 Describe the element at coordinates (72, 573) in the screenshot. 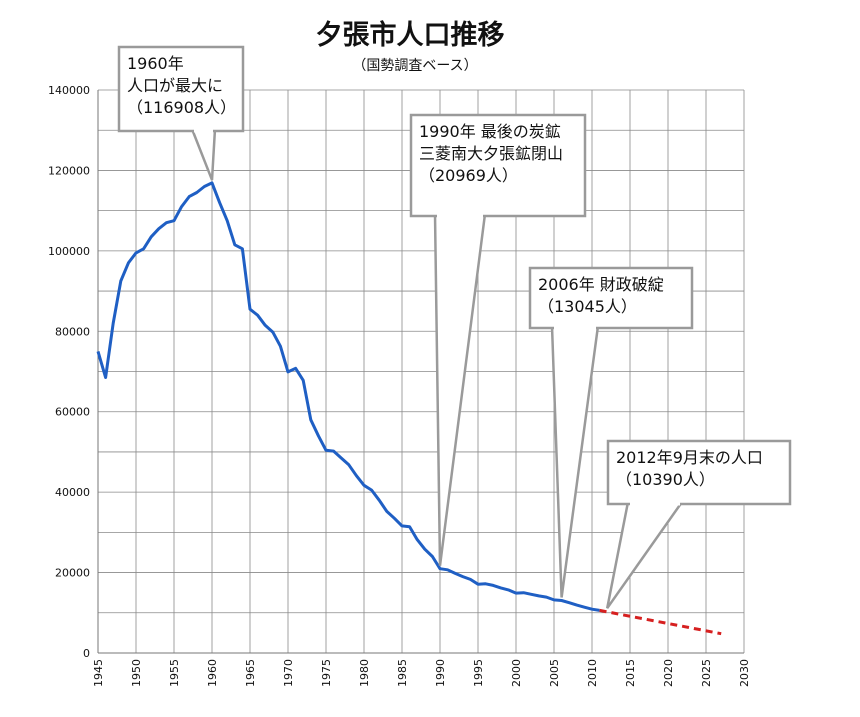

I see `y-tick-label: 20000` at that location.